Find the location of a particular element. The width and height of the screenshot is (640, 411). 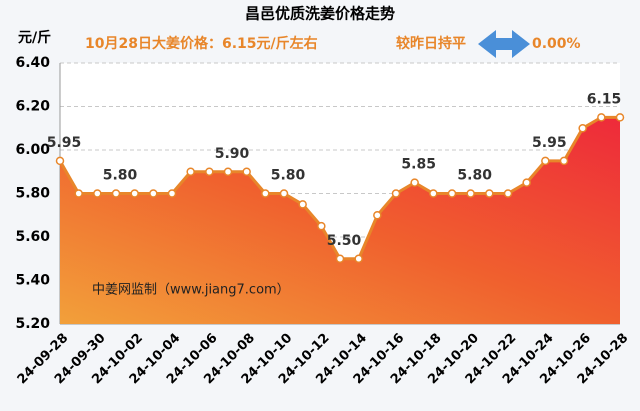

change-pct: 0.00% is located at coordinates (556, 44).